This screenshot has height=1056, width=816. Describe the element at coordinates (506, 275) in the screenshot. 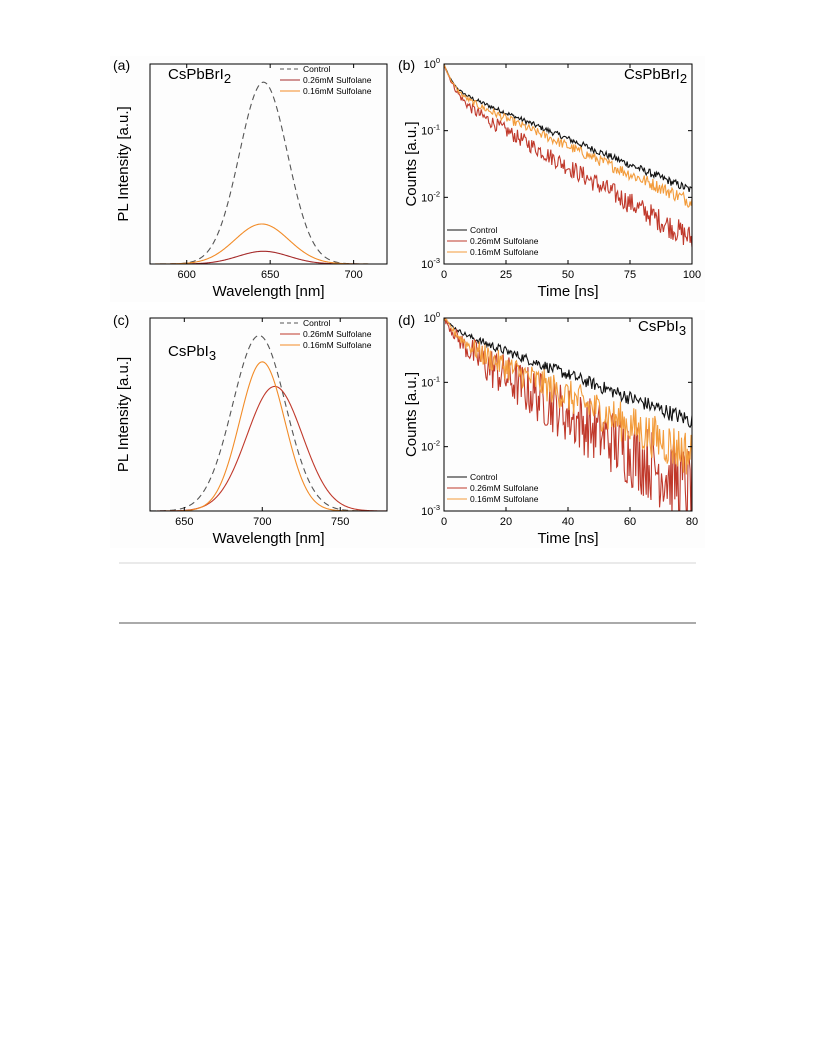

I see `x-tick-label: 25` at that location.